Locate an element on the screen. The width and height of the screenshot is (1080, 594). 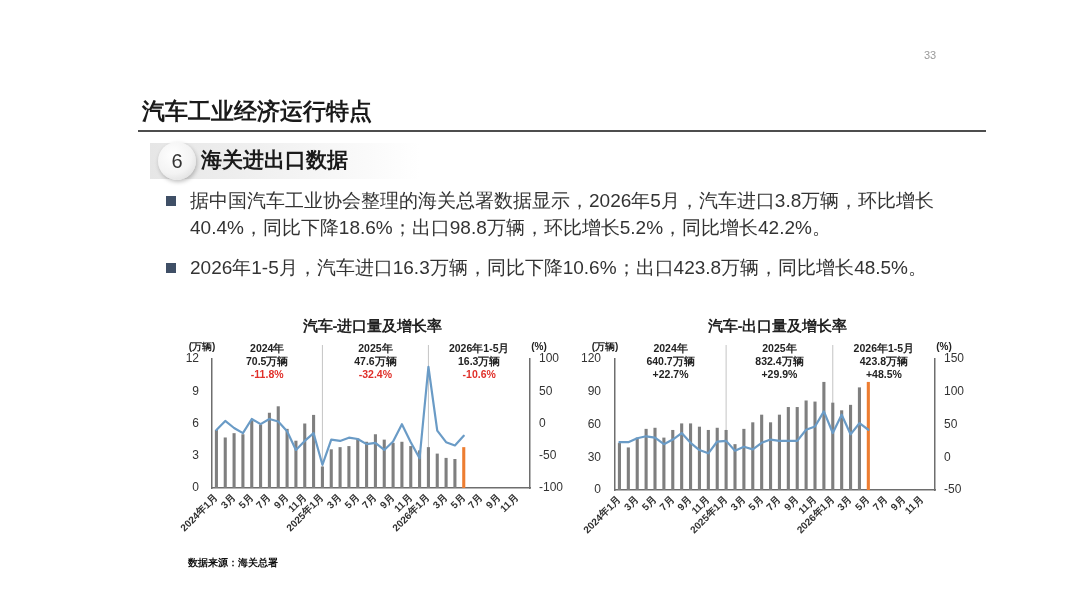
annotation: 2026年1-5月 16.3万辆 -10.6% is located at coordinates (479, 360).